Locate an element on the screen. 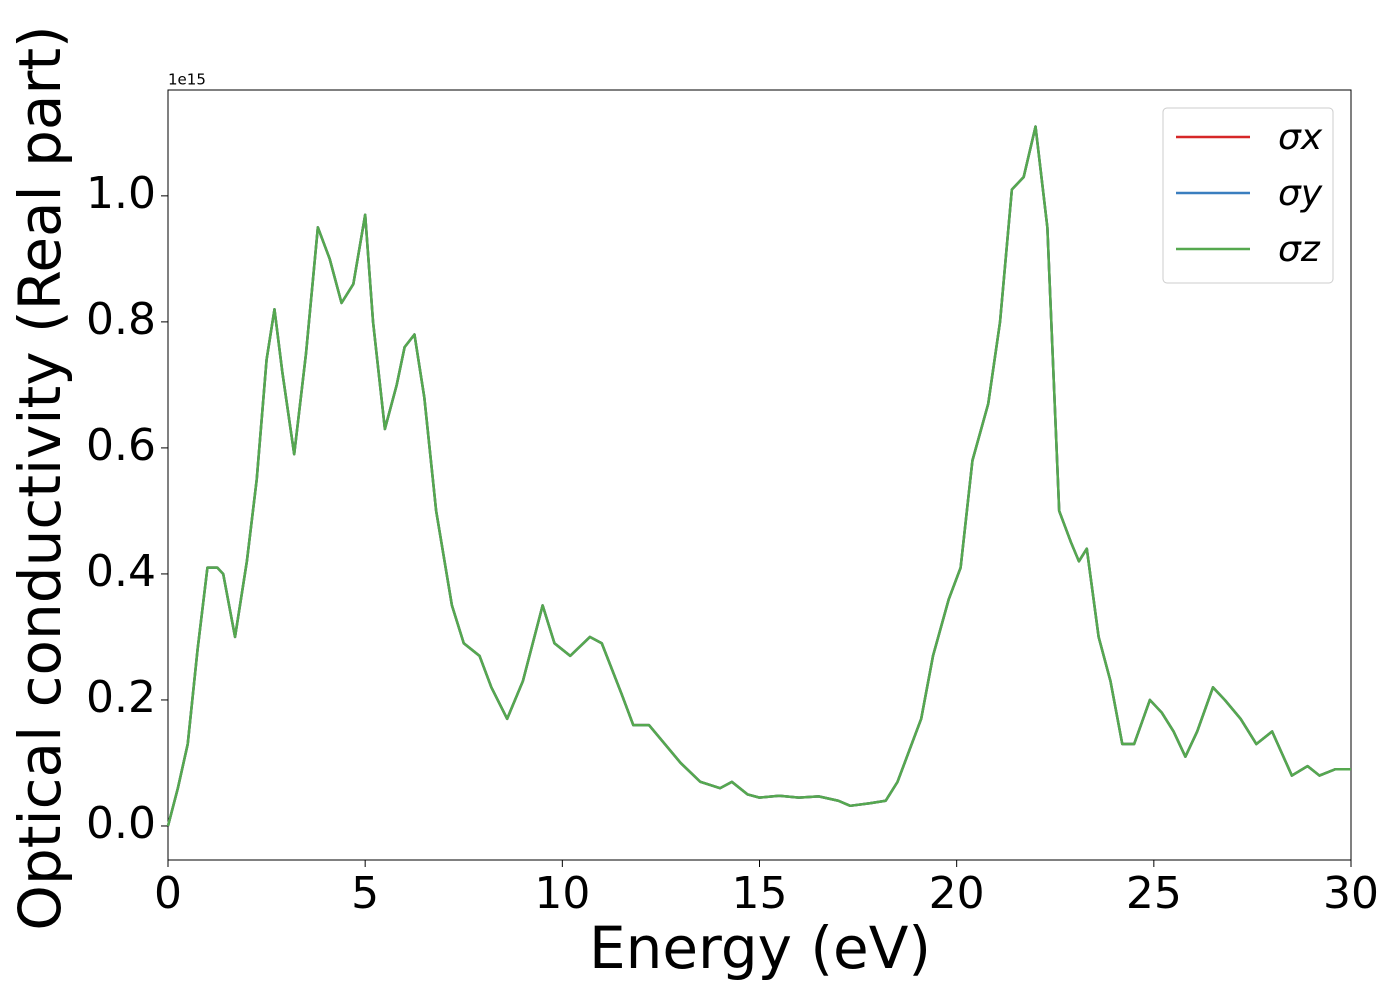 This screenshot has height=1000, width=1400. y-tick-label: 1.0 is located at coordinates (121, 193).